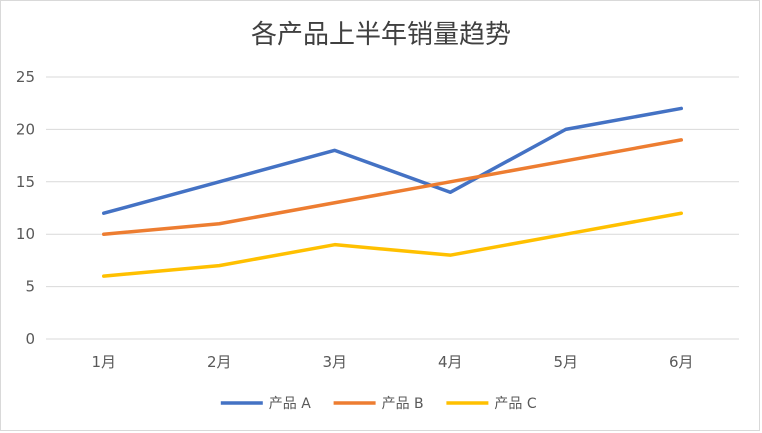 The height and width of the screenshot is (433, 762). What do you see at coordinates (381, 35) in the screenshot?
I see `chart-title: 各产品上半年销量趋势` at bounding box center [381, 35].